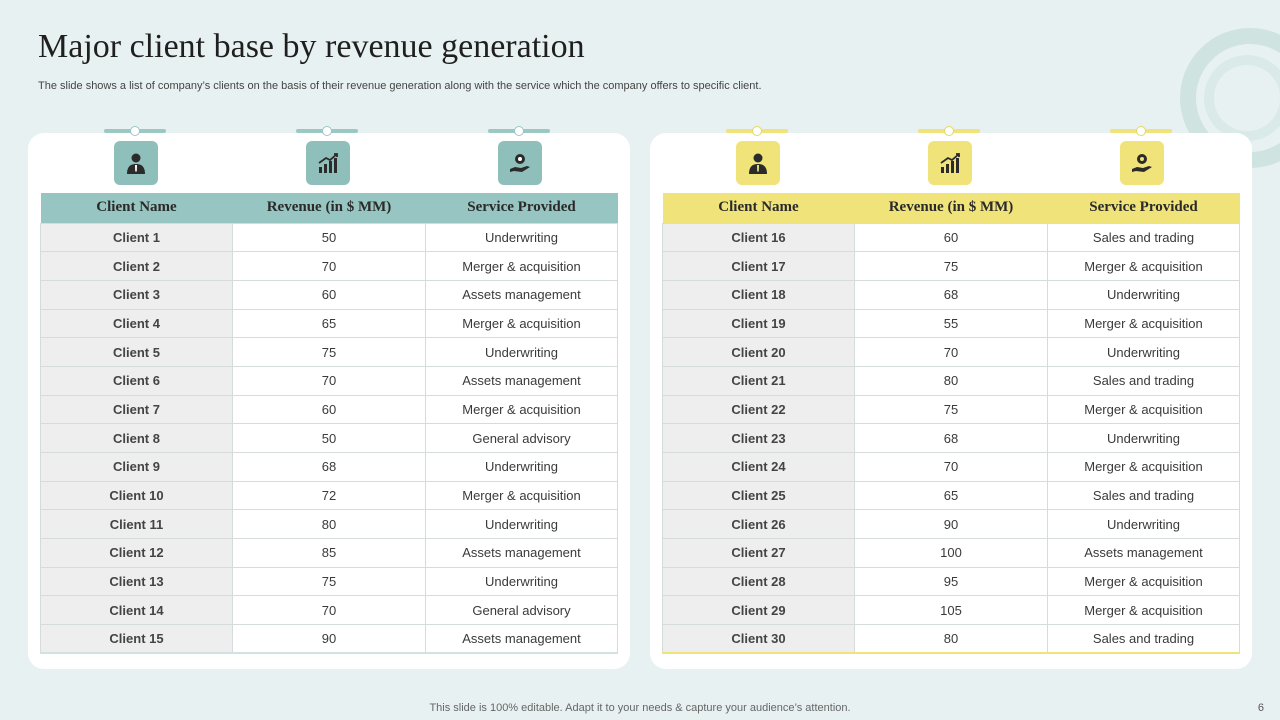 Image resolution: width=1280 pixels, height=720 pixels. Describe the element at coordinates (329, 553) in the screenshot. I see `table-row: Client 12 85 Assets management` at that location.